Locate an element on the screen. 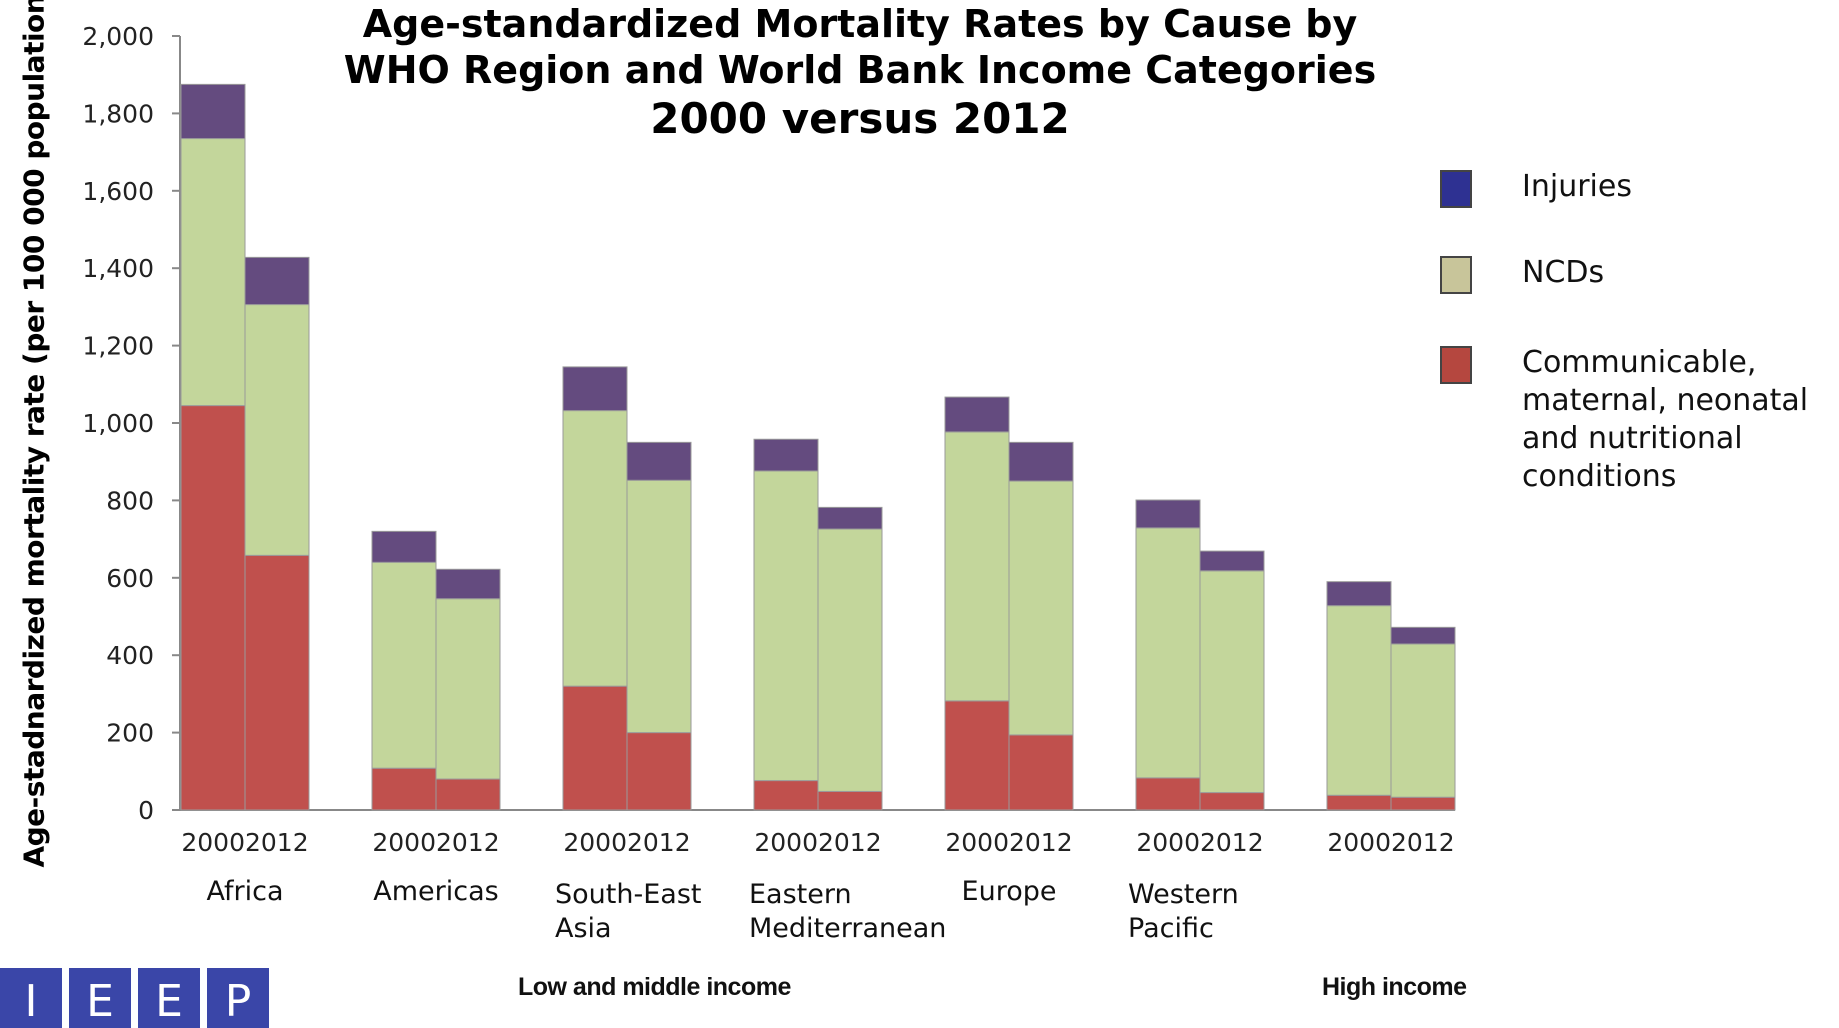 Image resolution: width=1839 pixels, height=1028 pixels. logo-letter: I is located at coordinates (31, 998).